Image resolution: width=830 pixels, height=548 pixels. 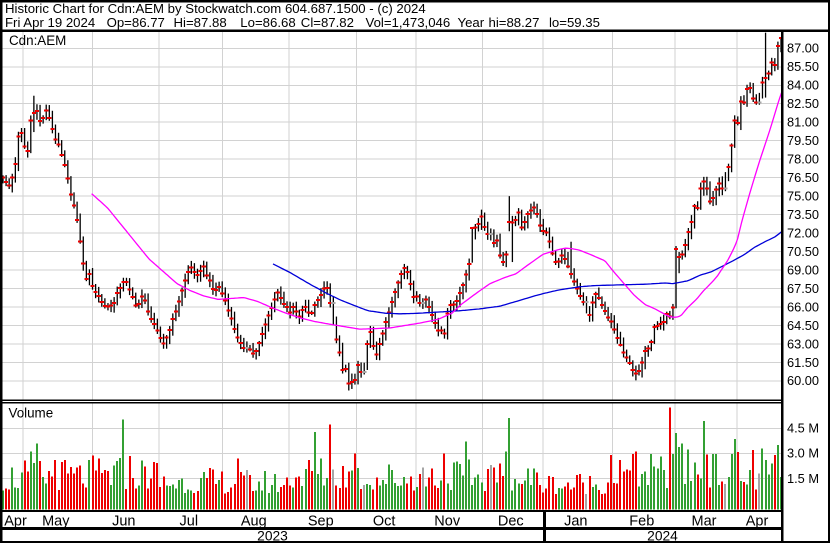 What do you see at coordinates (803, 428) in the screenshot?
I see `svg-text: 4.5 M` at bounding box center [803, 428].